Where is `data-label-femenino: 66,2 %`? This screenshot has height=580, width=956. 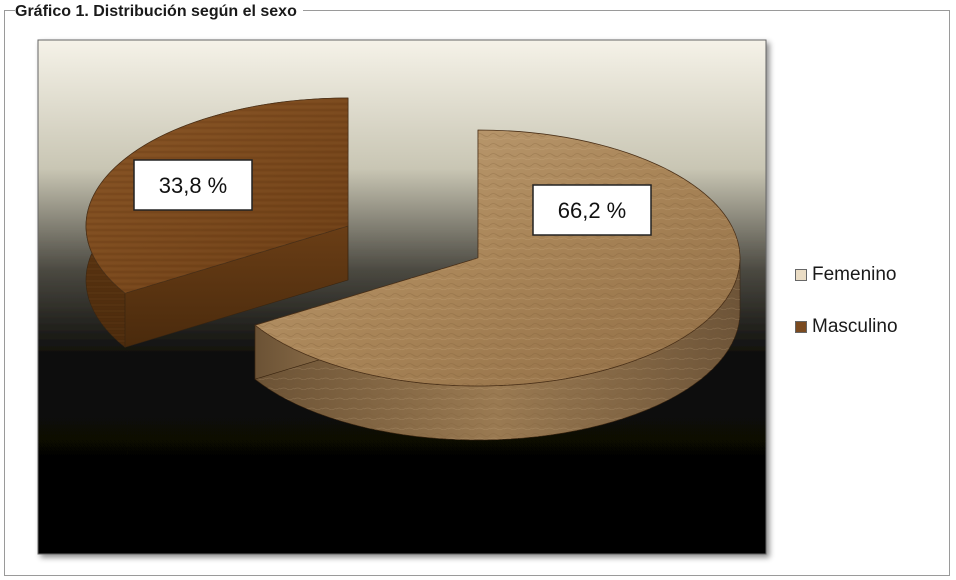 data-label-femenino: 66,2 % is located at coordinates (592, 210).